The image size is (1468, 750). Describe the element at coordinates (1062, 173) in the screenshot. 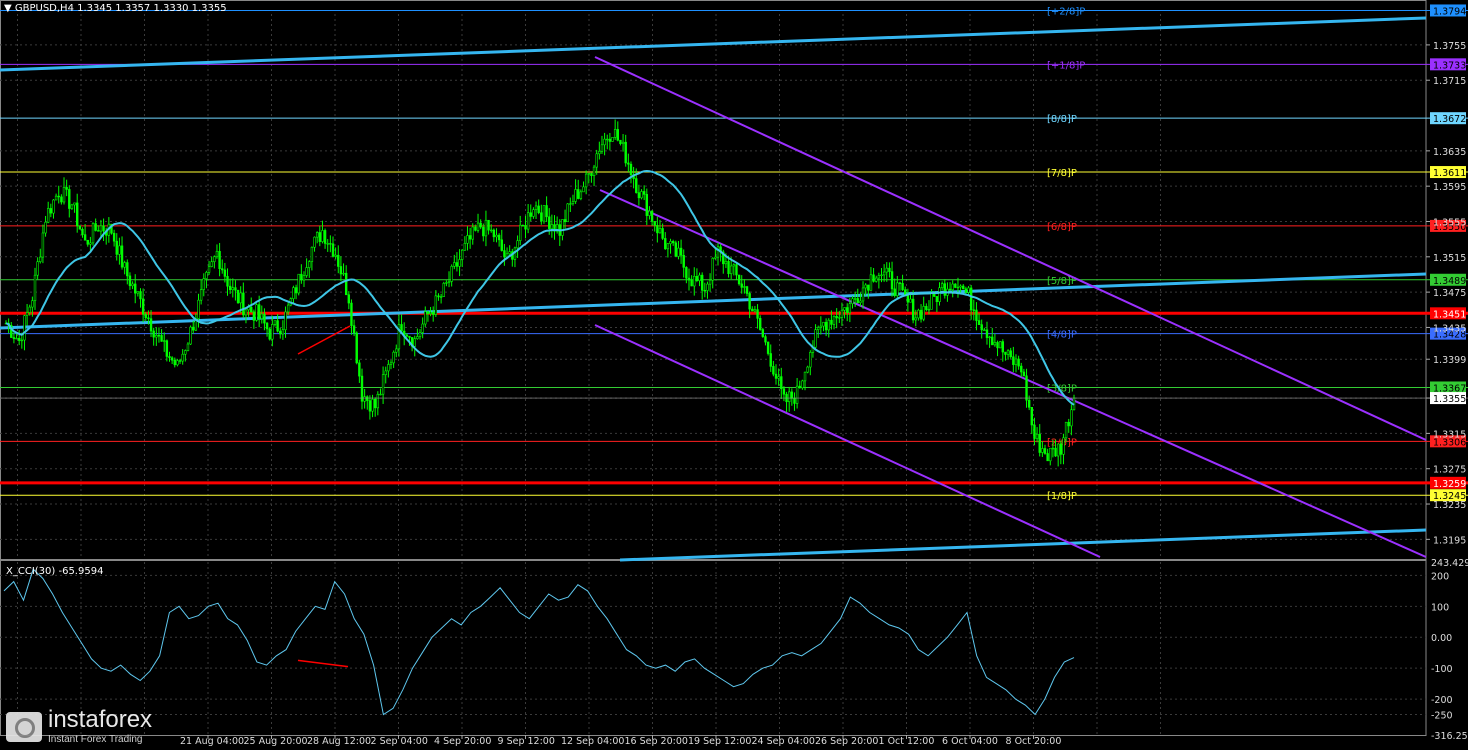

I see `murrey-label: [7/8]P` at that location.